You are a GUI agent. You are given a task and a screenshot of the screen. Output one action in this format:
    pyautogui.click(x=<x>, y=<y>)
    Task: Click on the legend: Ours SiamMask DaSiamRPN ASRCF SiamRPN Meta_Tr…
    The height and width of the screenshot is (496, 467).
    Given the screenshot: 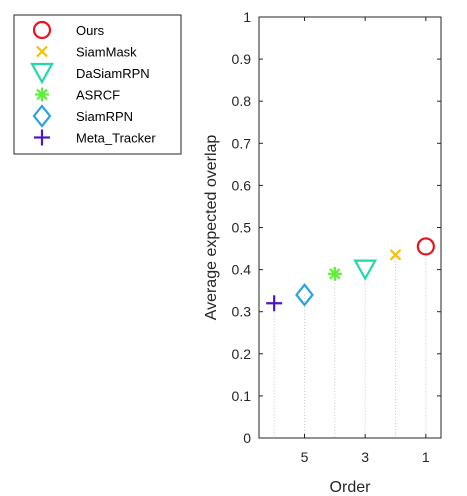 What is the action you would take?
    pyautogui.click(x=97, y=84)
    